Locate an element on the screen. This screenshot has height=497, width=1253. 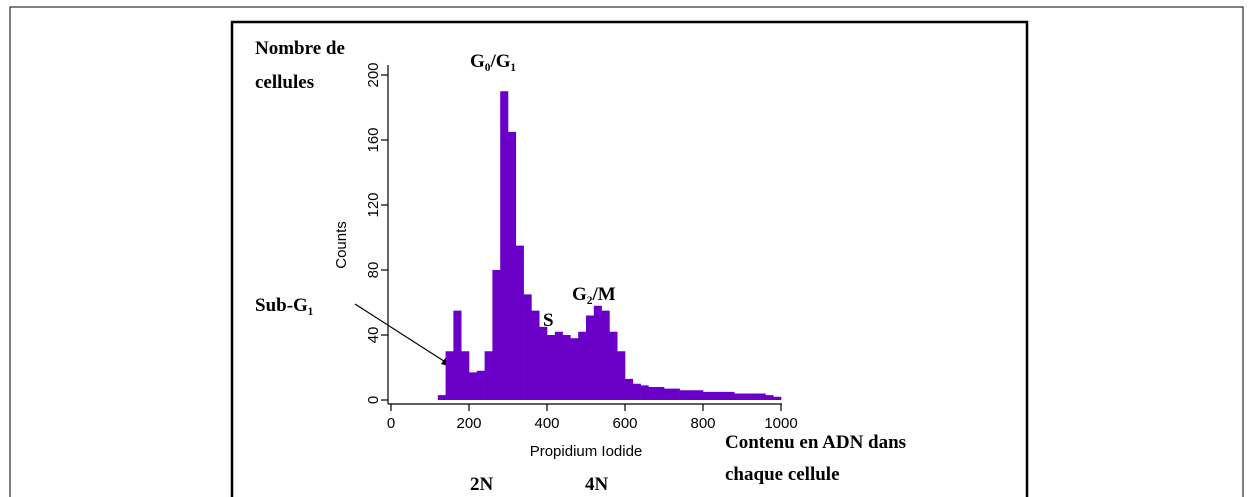
y-tick-label: 200 is located at coordinates (373, 74).